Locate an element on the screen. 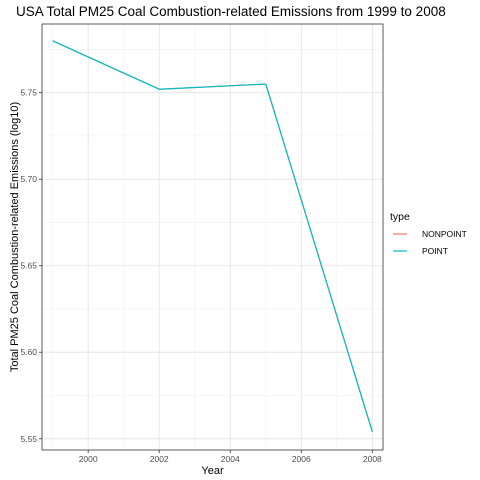 This screenshot has width=480, height=480. x-tick-label: 2008 is located at coordinates (372, 459).